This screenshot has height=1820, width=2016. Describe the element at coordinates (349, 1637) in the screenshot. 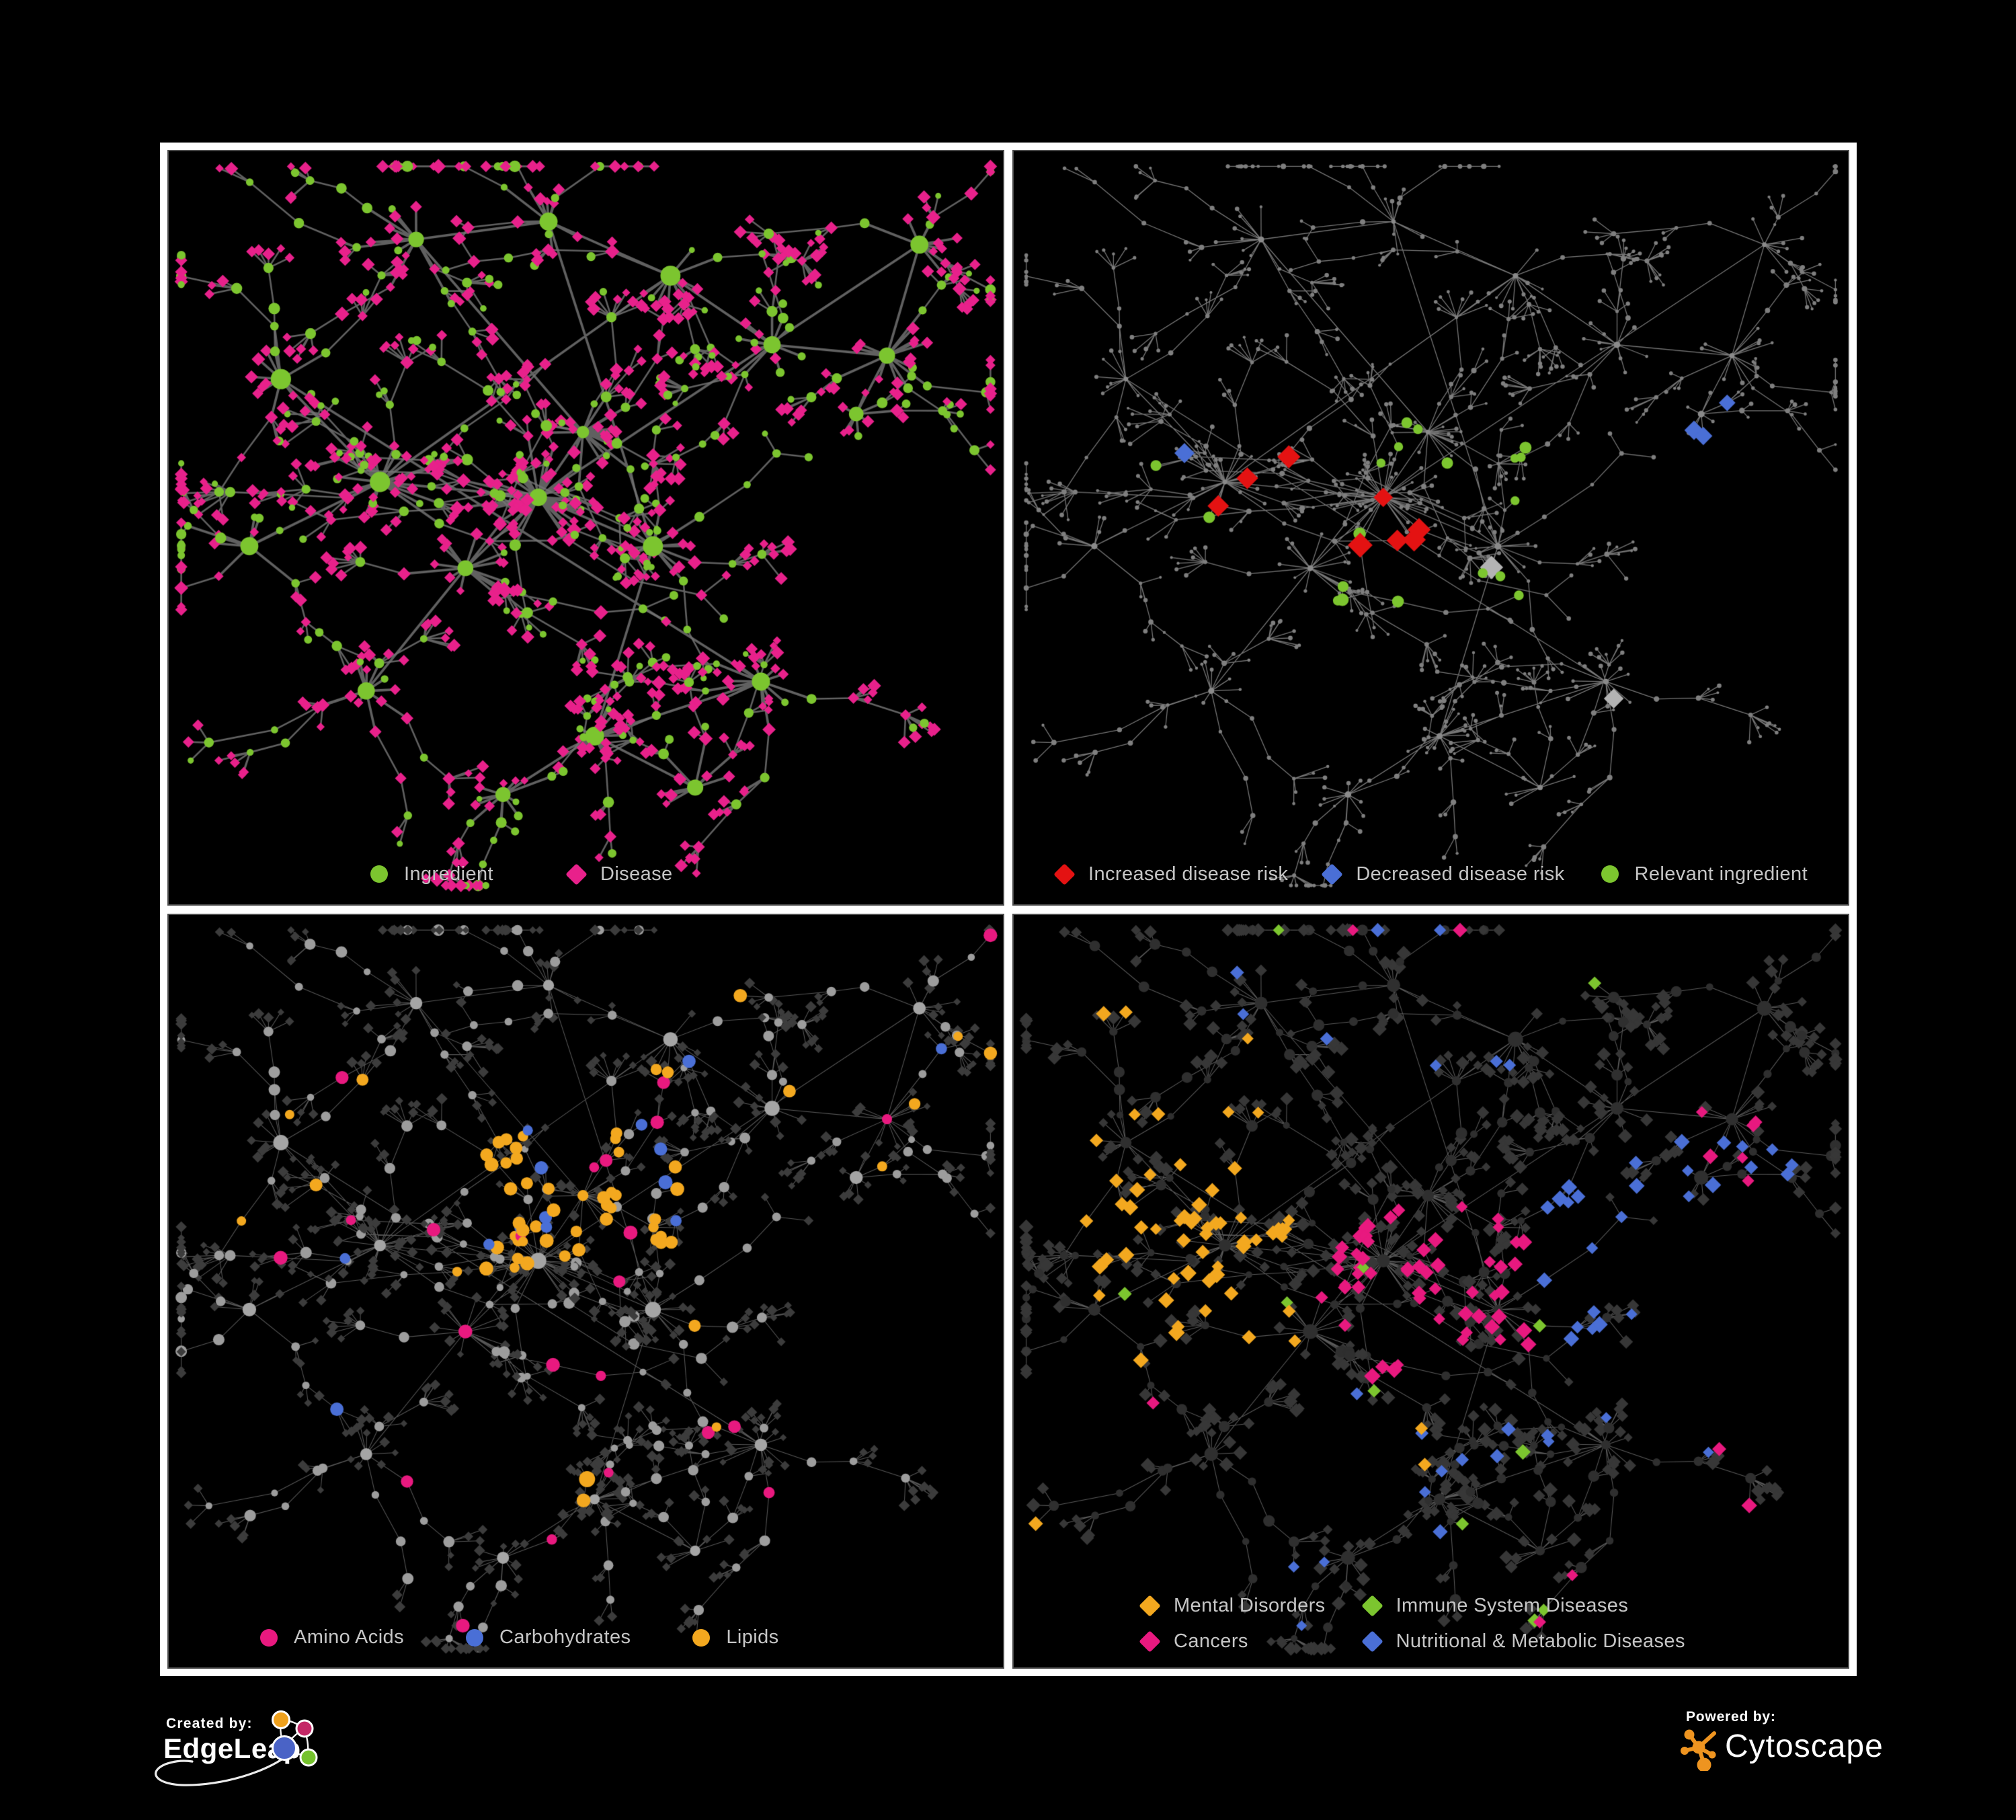

I see `legend-label-amino-acids: Amino Acids` at that location.